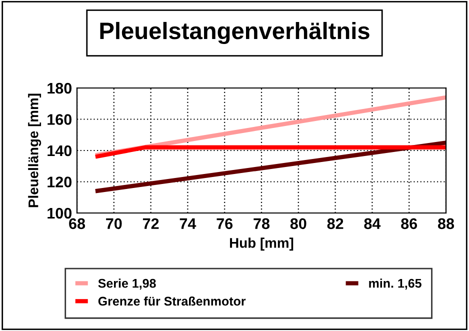 Image resolution: width=469 pixels, height=331 pixels. Describe the element at coordinates (127, 284) in the screenshot. I see `legend-label: Serie 1,98` at that location.